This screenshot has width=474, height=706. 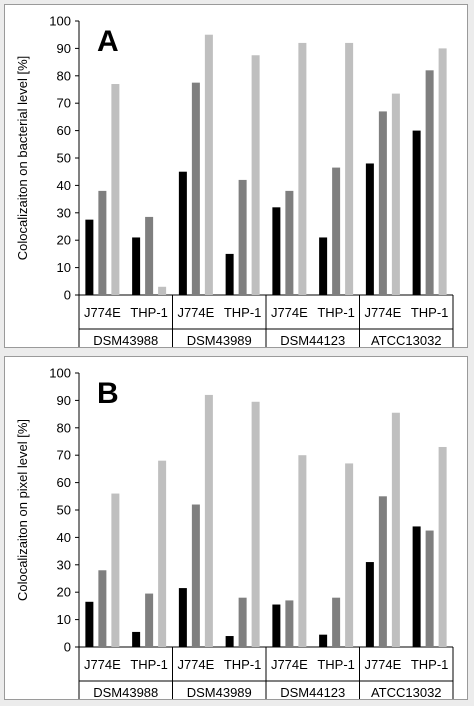 I want to click on y-axis-title: Colocalizaiton on bacterial level [%], so click(x=22, y=158).